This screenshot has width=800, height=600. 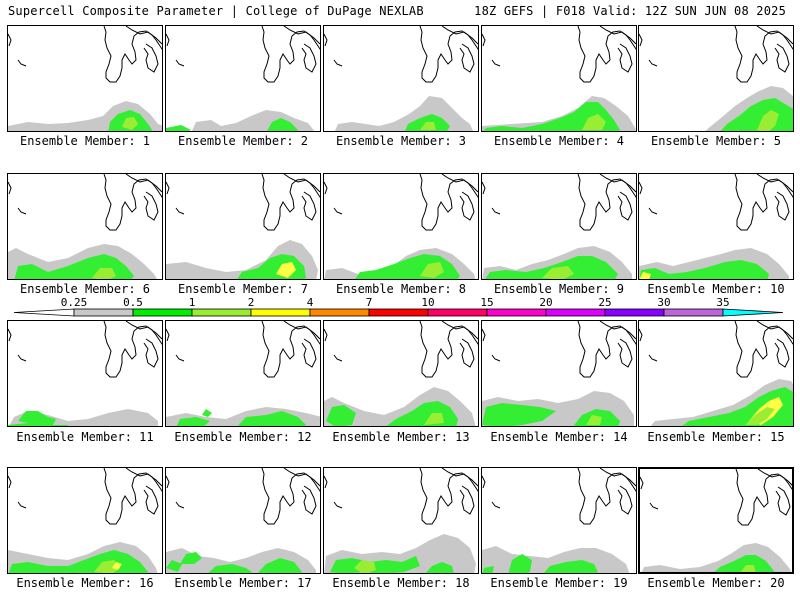 I want to click on legend-tick-label: 15, so click(x=487, y=302).